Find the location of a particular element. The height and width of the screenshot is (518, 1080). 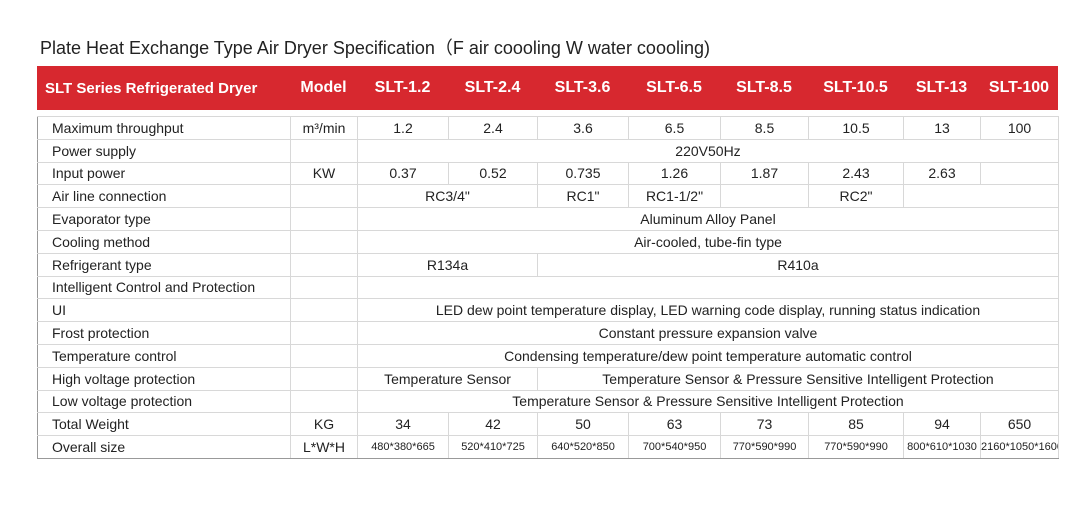

spec-row: Intelligent Control and Protection is located at coordinates (548, 287).